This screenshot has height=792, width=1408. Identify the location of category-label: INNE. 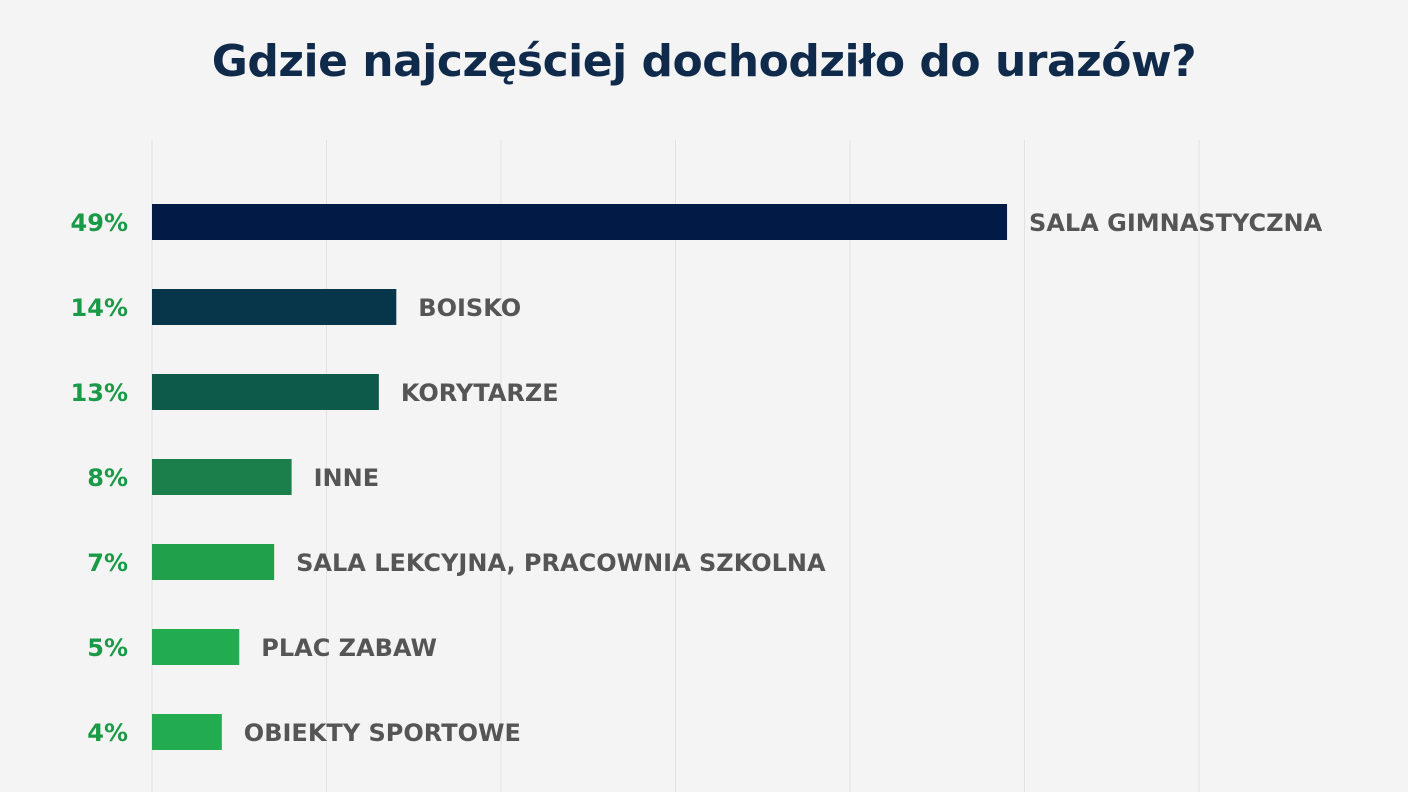
(347, 478).